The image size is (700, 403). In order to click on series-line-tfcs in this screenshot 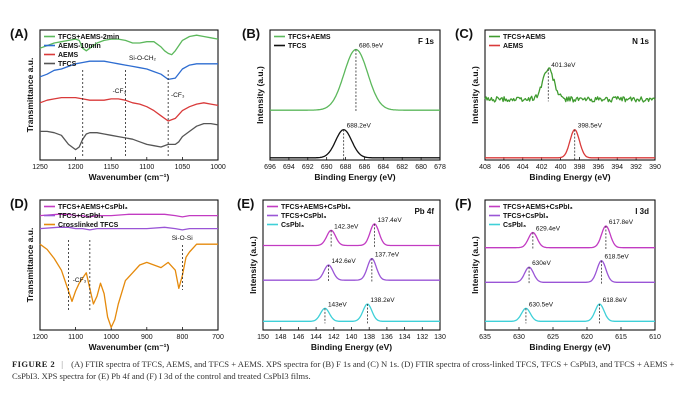, I will do `click(129, 136)`.